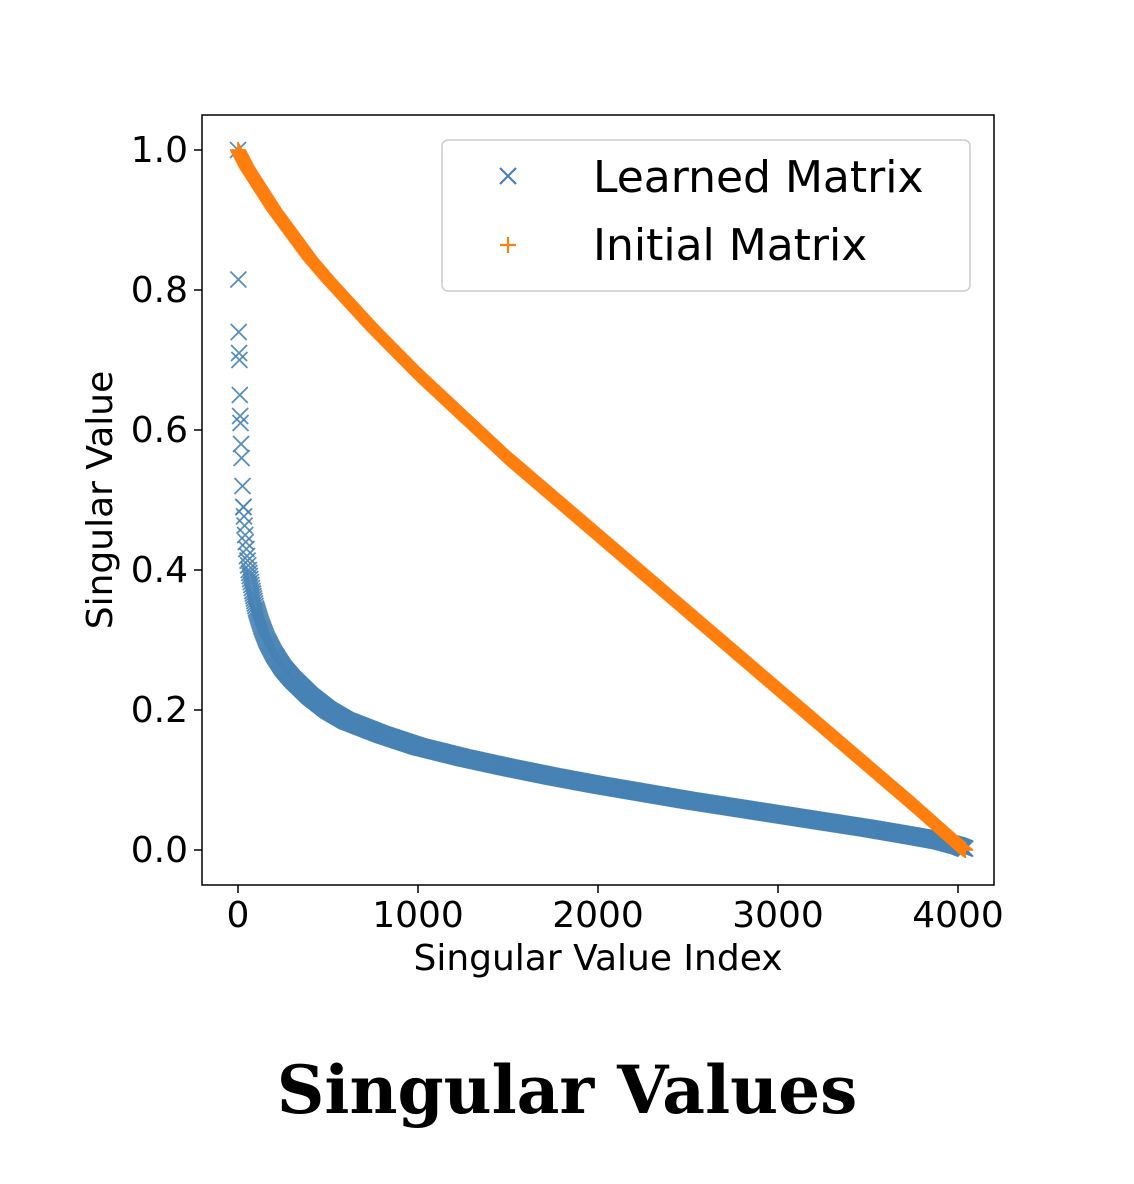  I want to click on legend-initial-label: Initial Matrix, so click(730, 245).